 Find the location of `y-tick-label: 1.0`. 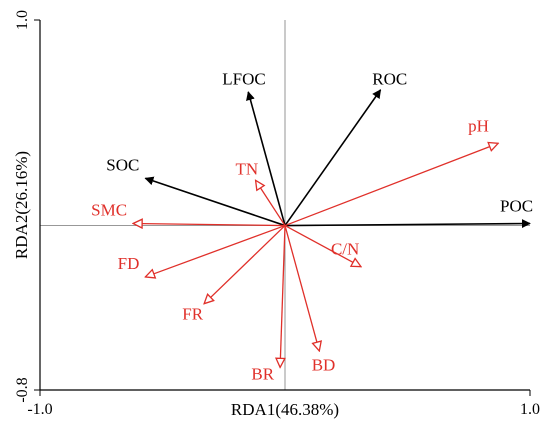

y-tick-label: 1.0 is located at coordinates (22, 20).